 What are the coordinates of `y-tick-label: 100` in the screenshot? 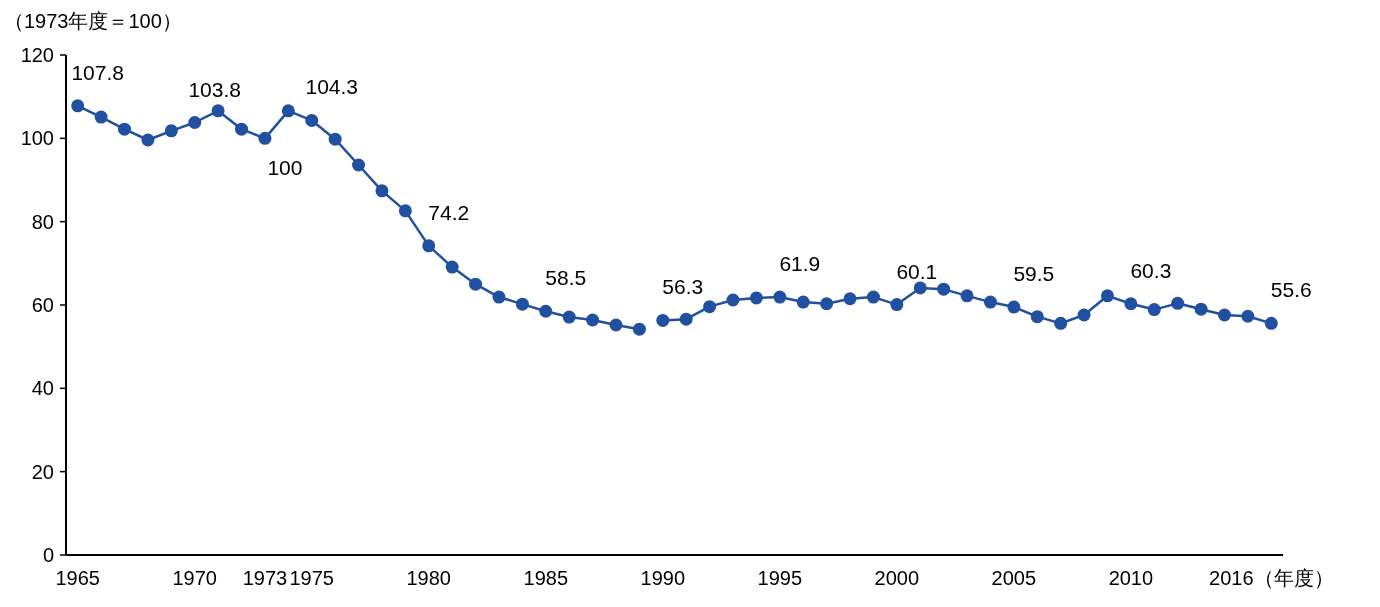 It's located at (37, 138).